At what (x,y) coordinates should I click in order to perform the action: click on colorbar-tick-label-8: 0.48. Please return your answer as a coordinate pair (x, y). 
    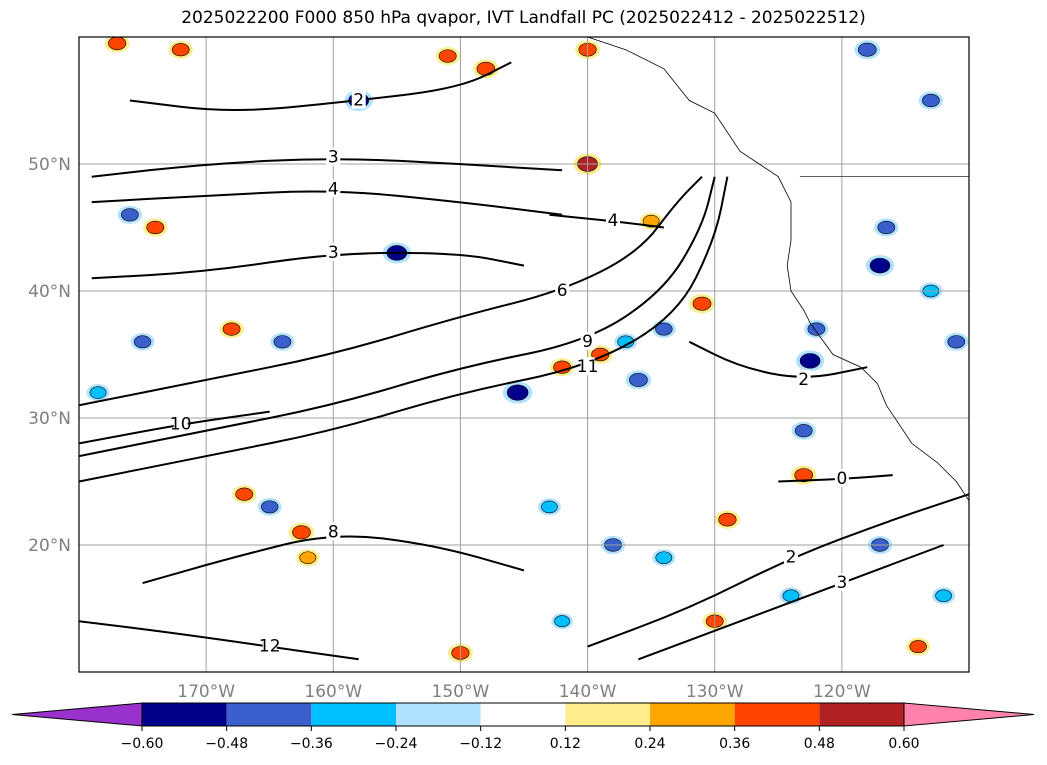
    Looking at the image, I should click on (819, 744).